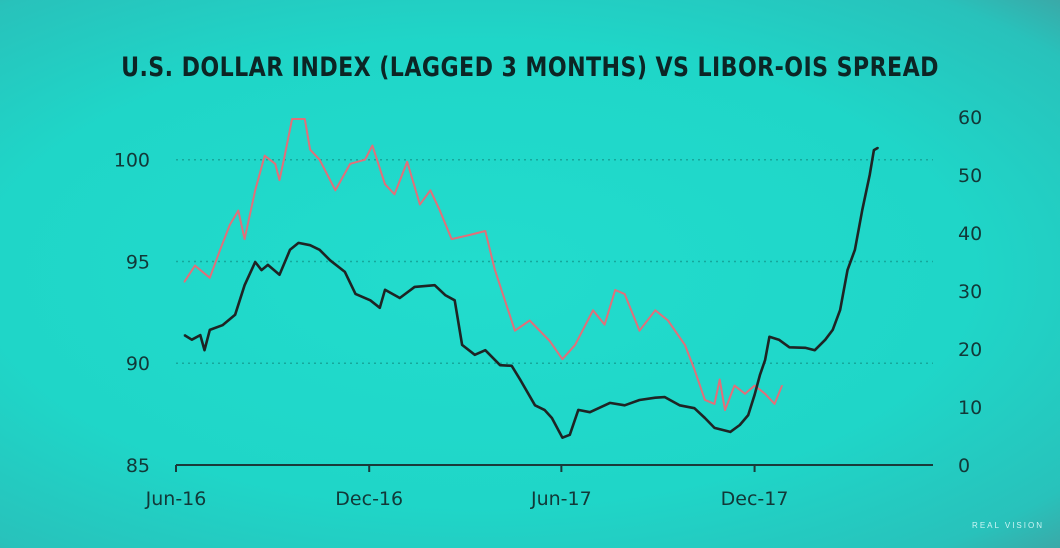 This screenshot has height=548, width=1060. What do you see at coordinates (138, 364) in the screenshot?
I see `left-tick-label: 90` at bounding box center [138, 364].